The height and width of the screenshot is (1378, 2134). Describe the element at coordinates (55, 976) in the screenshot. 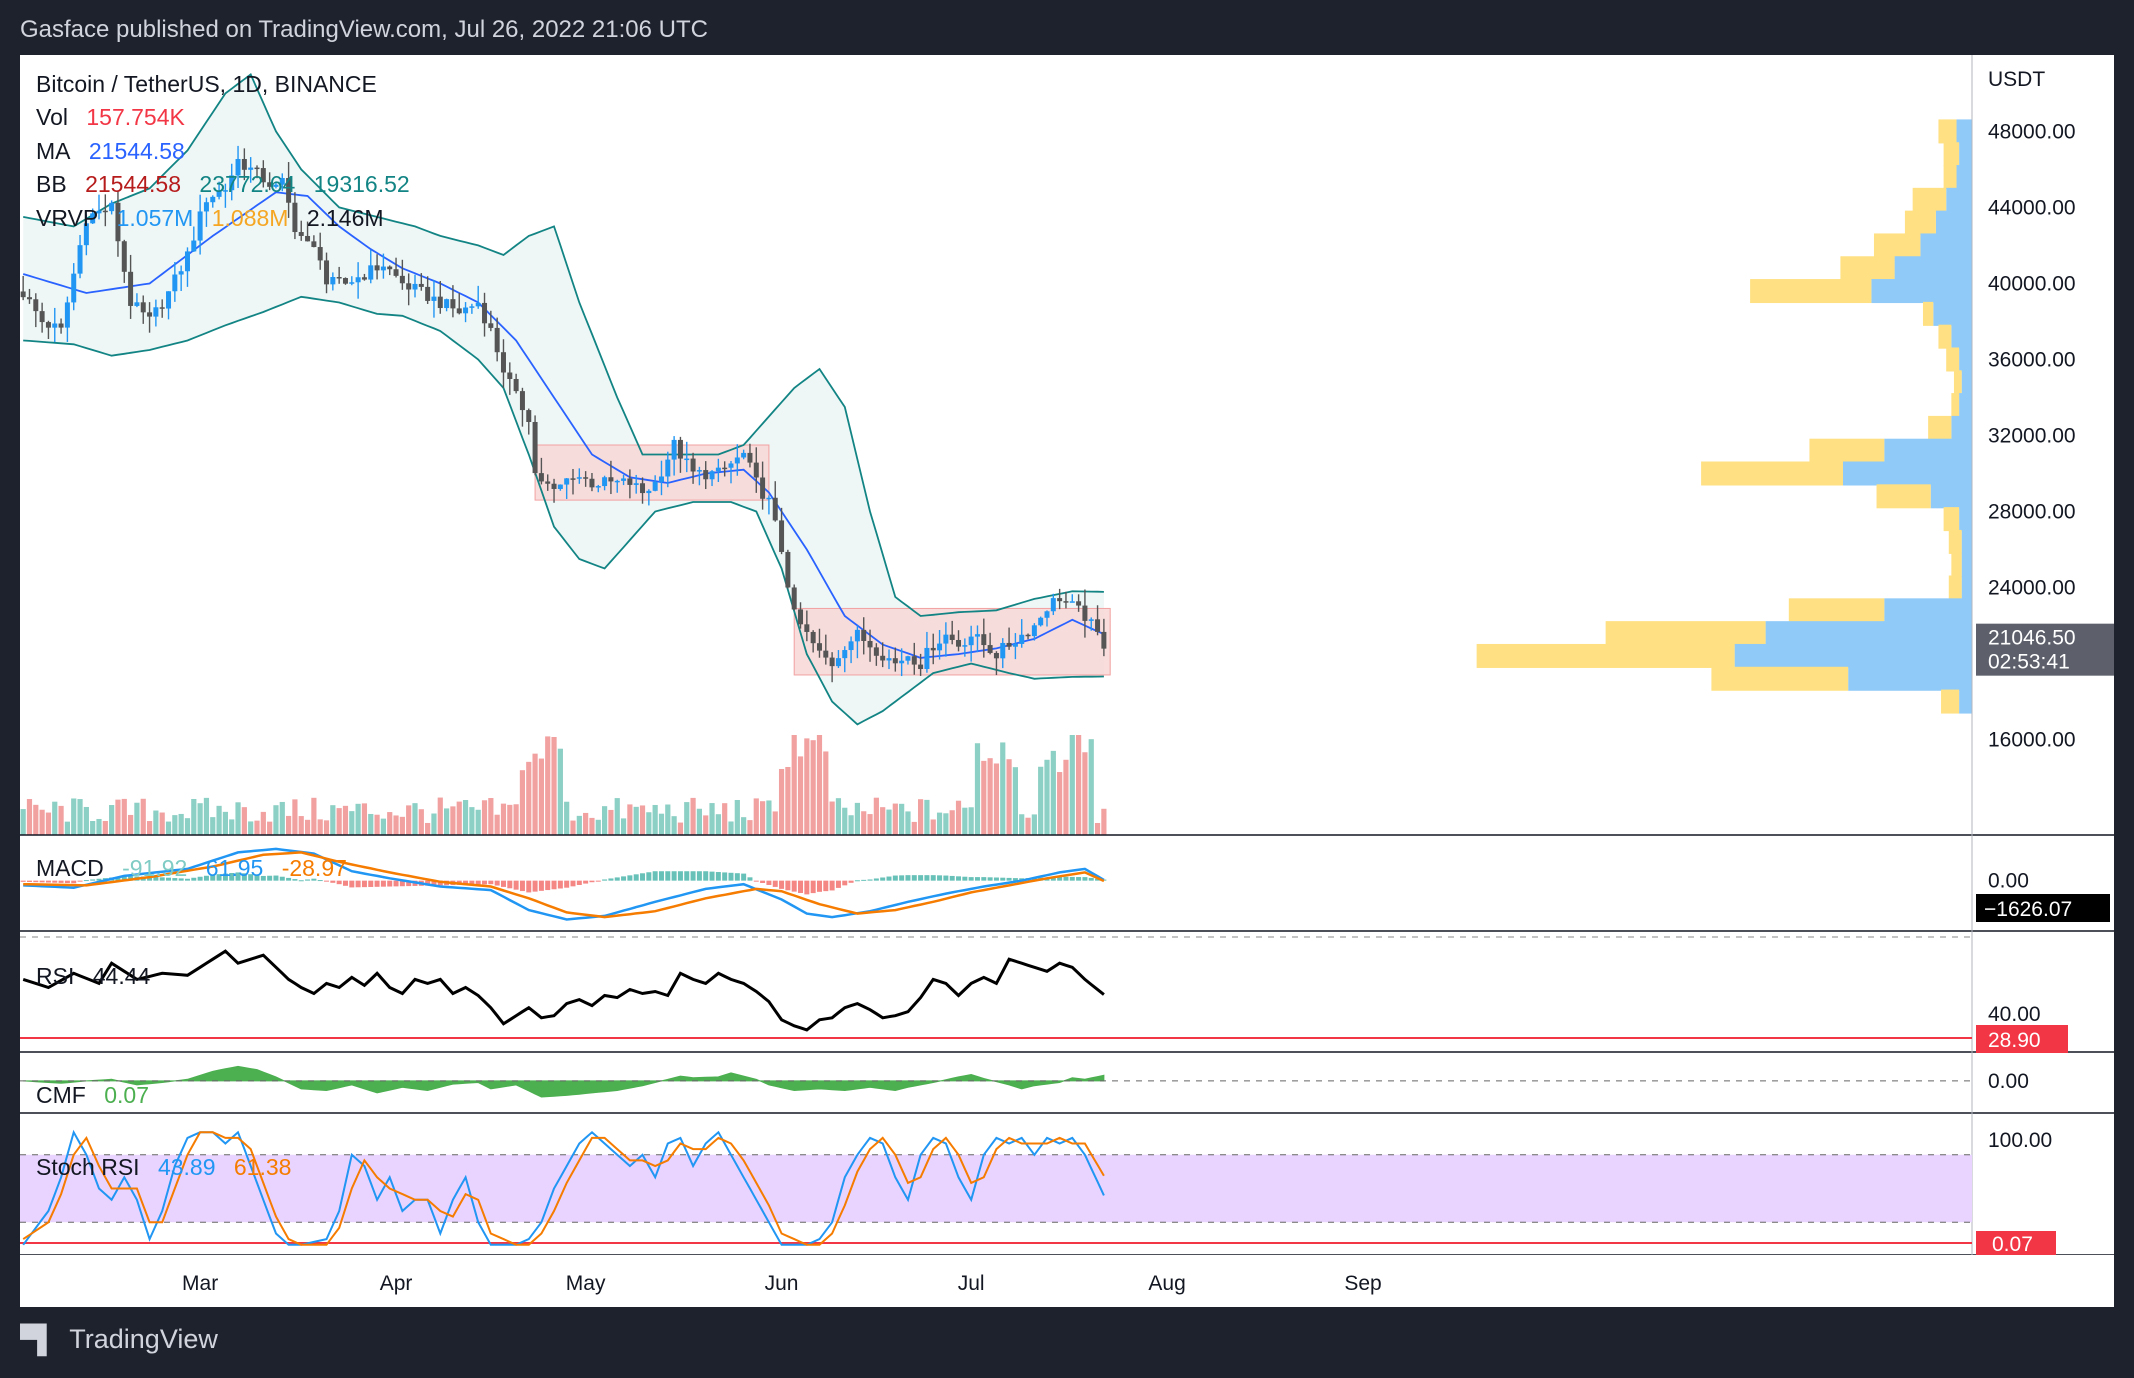

I see `rsi-label: RSI` at that location.